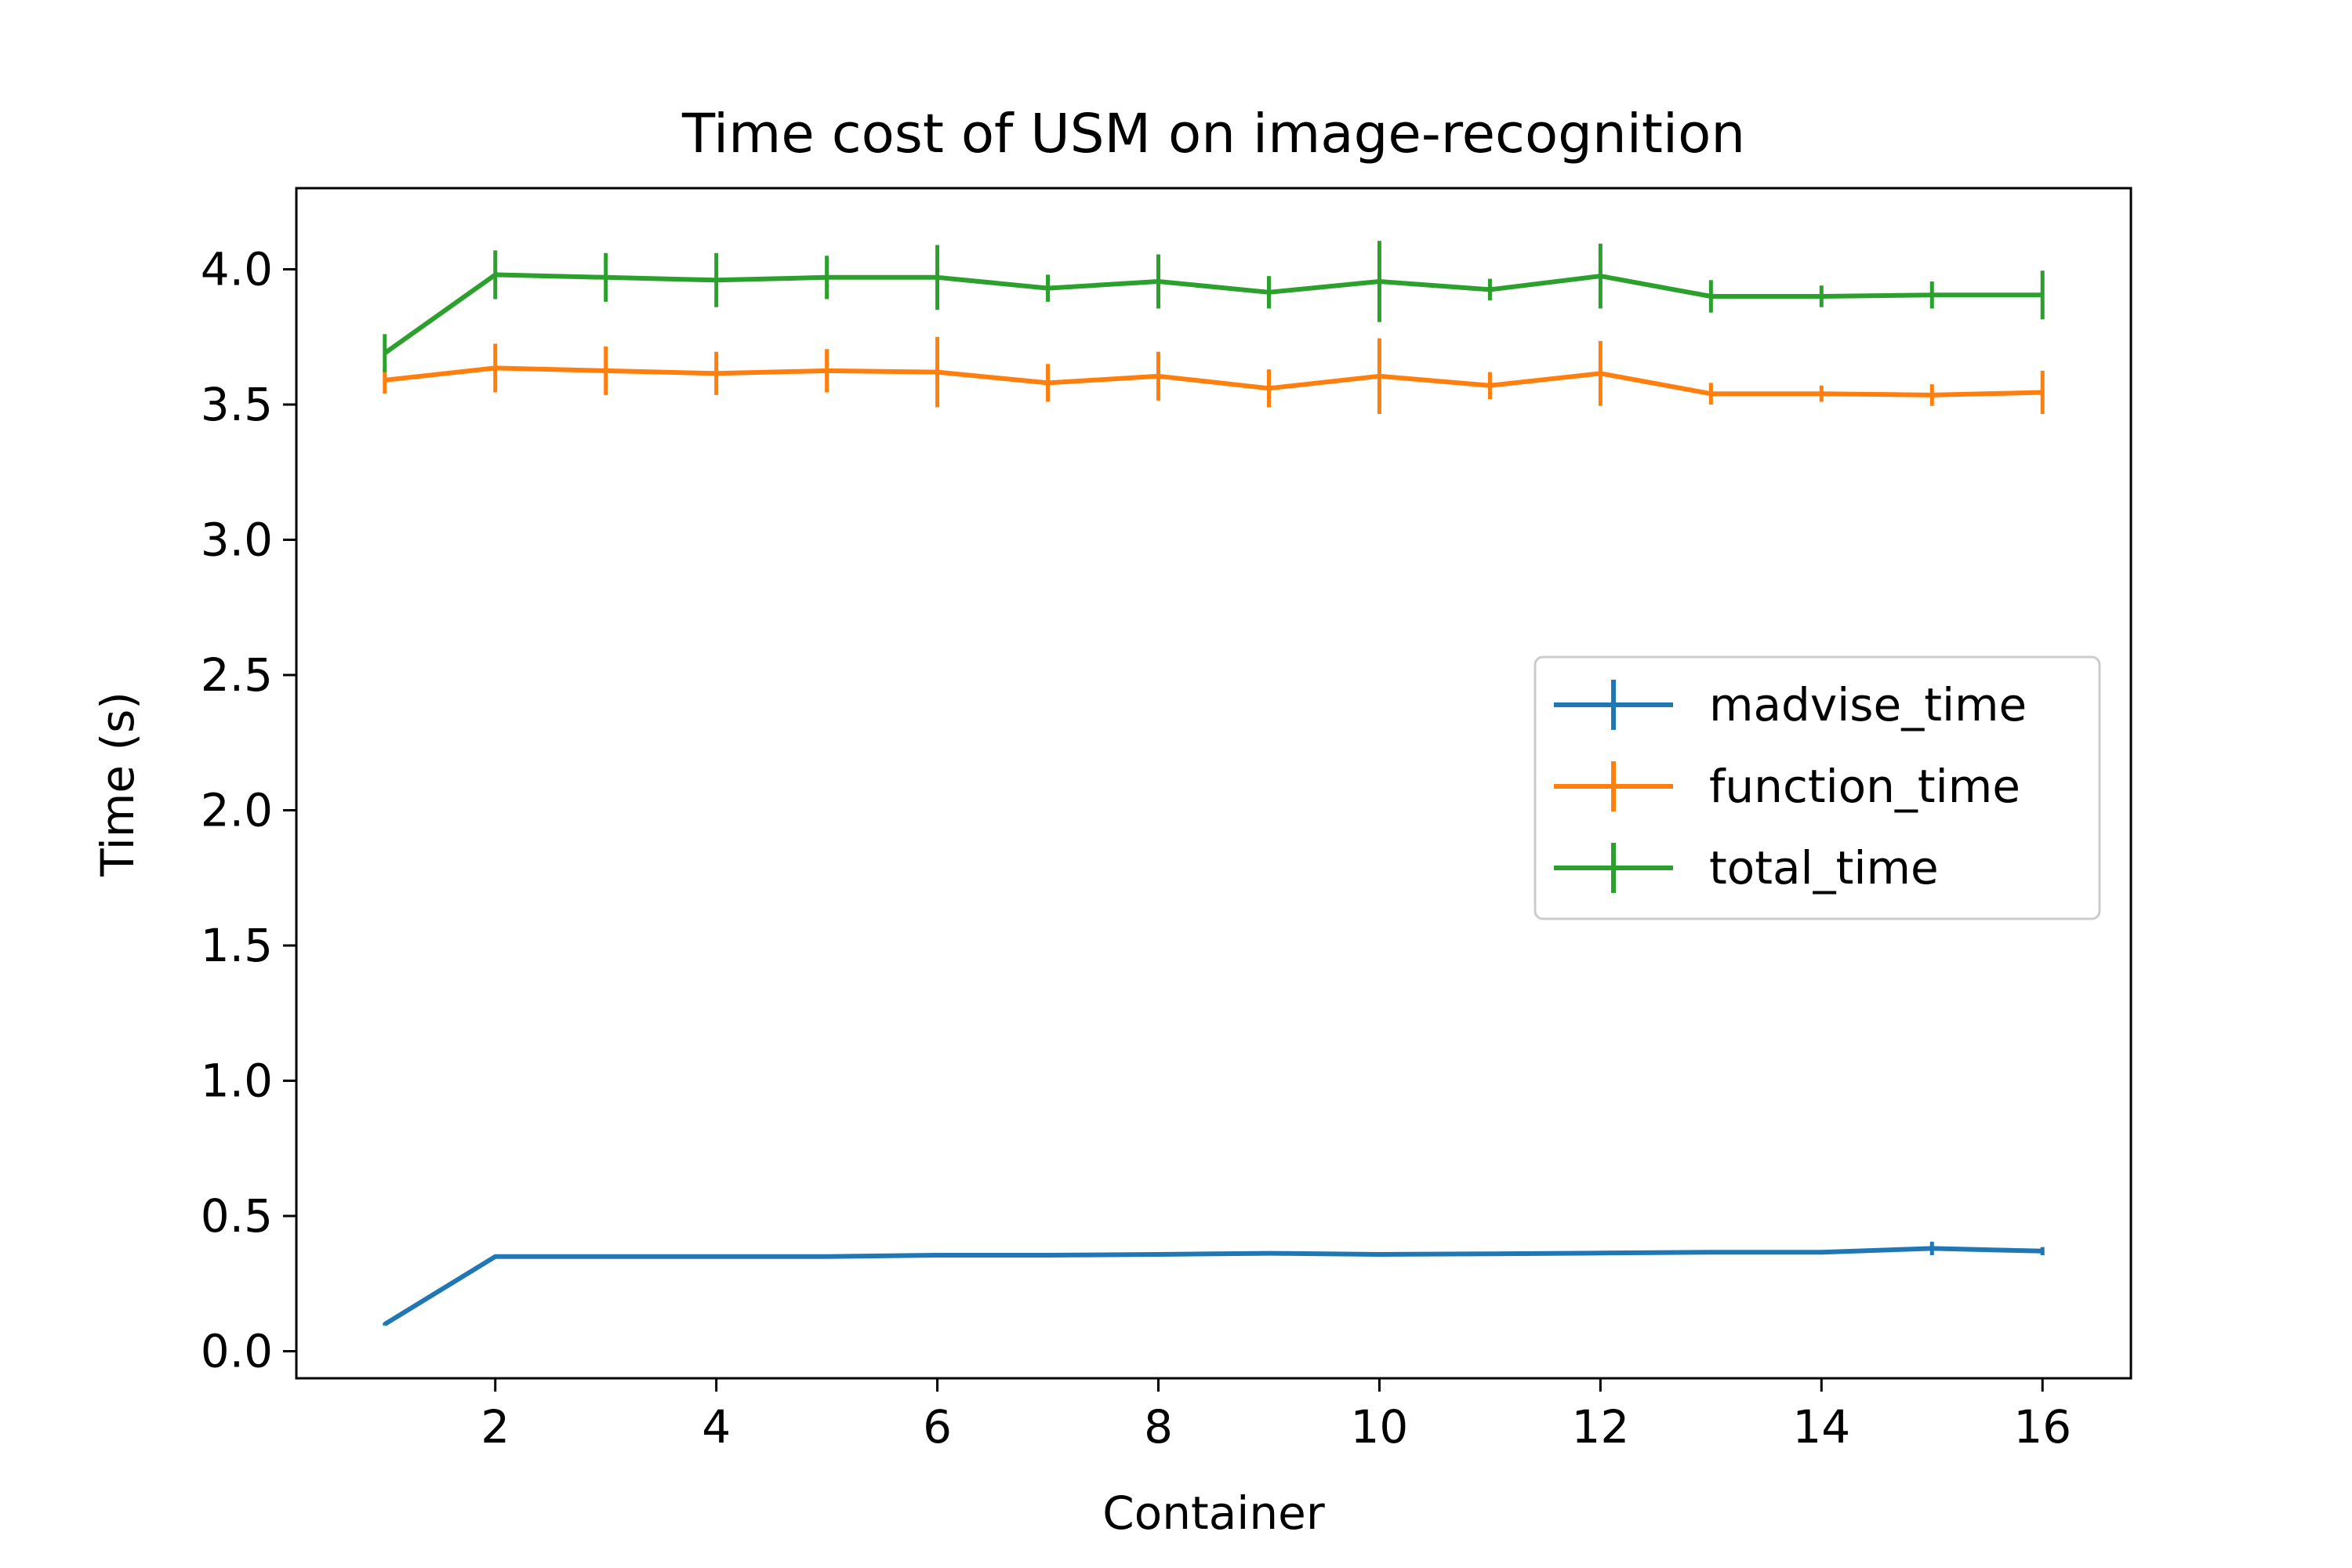  Describe the element at coordinates (1213, 134) in the screenshot. I see `chart-title: Time cost of USM on image-recognition` at that location.